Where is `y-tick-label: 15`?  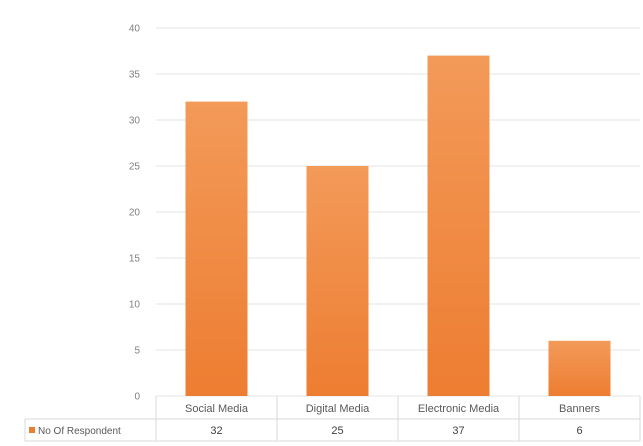 y-tick-label: 15 is located at coordinates (135, 259).